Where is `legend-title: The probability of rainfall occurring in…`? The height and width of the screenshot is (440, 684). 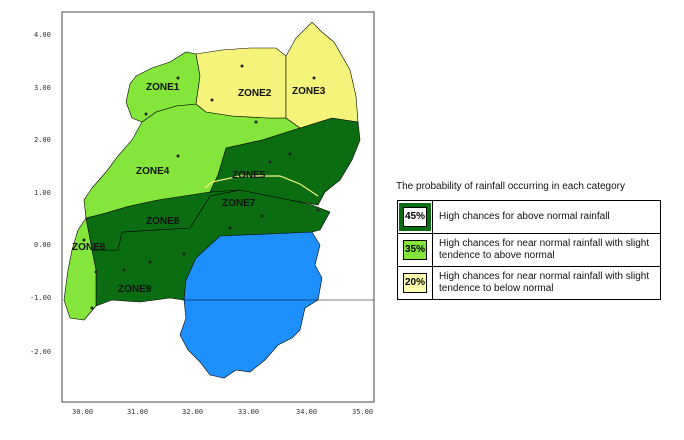 legend-title: The probability of rainfall occurring in… is located at coordinates (511, 186).